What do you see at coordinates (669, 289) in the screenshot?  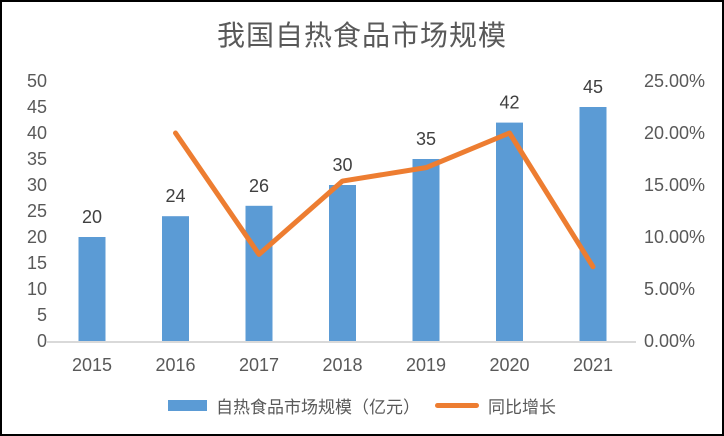 I see `right-axis-tick: 5.00%` at bounding box center [669, 289].